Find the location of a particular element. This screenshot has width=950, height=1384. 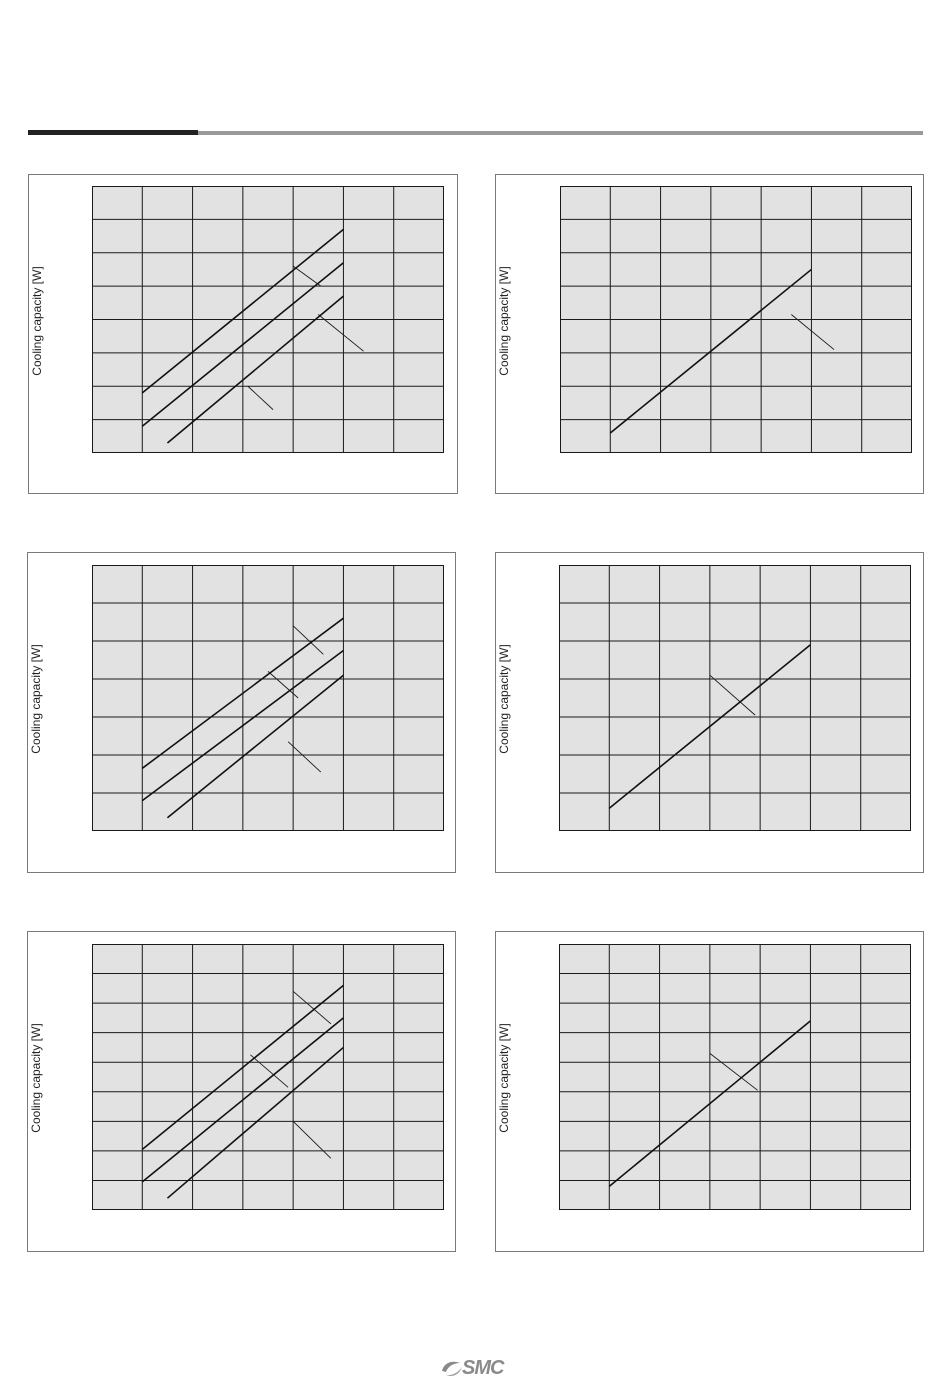

chart-panel-1: Cooling capacity [W] is located at coordinates (243, 334).